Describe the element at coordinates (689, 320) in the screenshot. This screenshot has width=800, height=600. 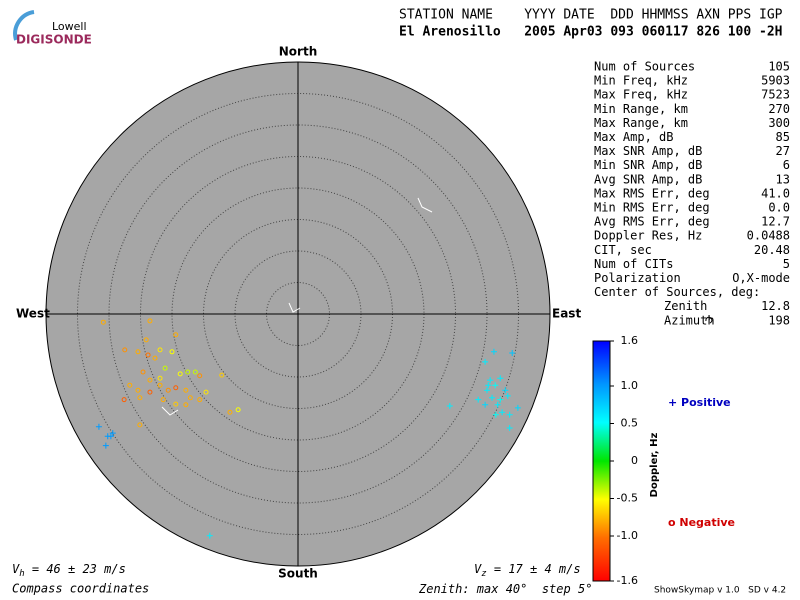
I see `stat-label: Azimuth` at that location.